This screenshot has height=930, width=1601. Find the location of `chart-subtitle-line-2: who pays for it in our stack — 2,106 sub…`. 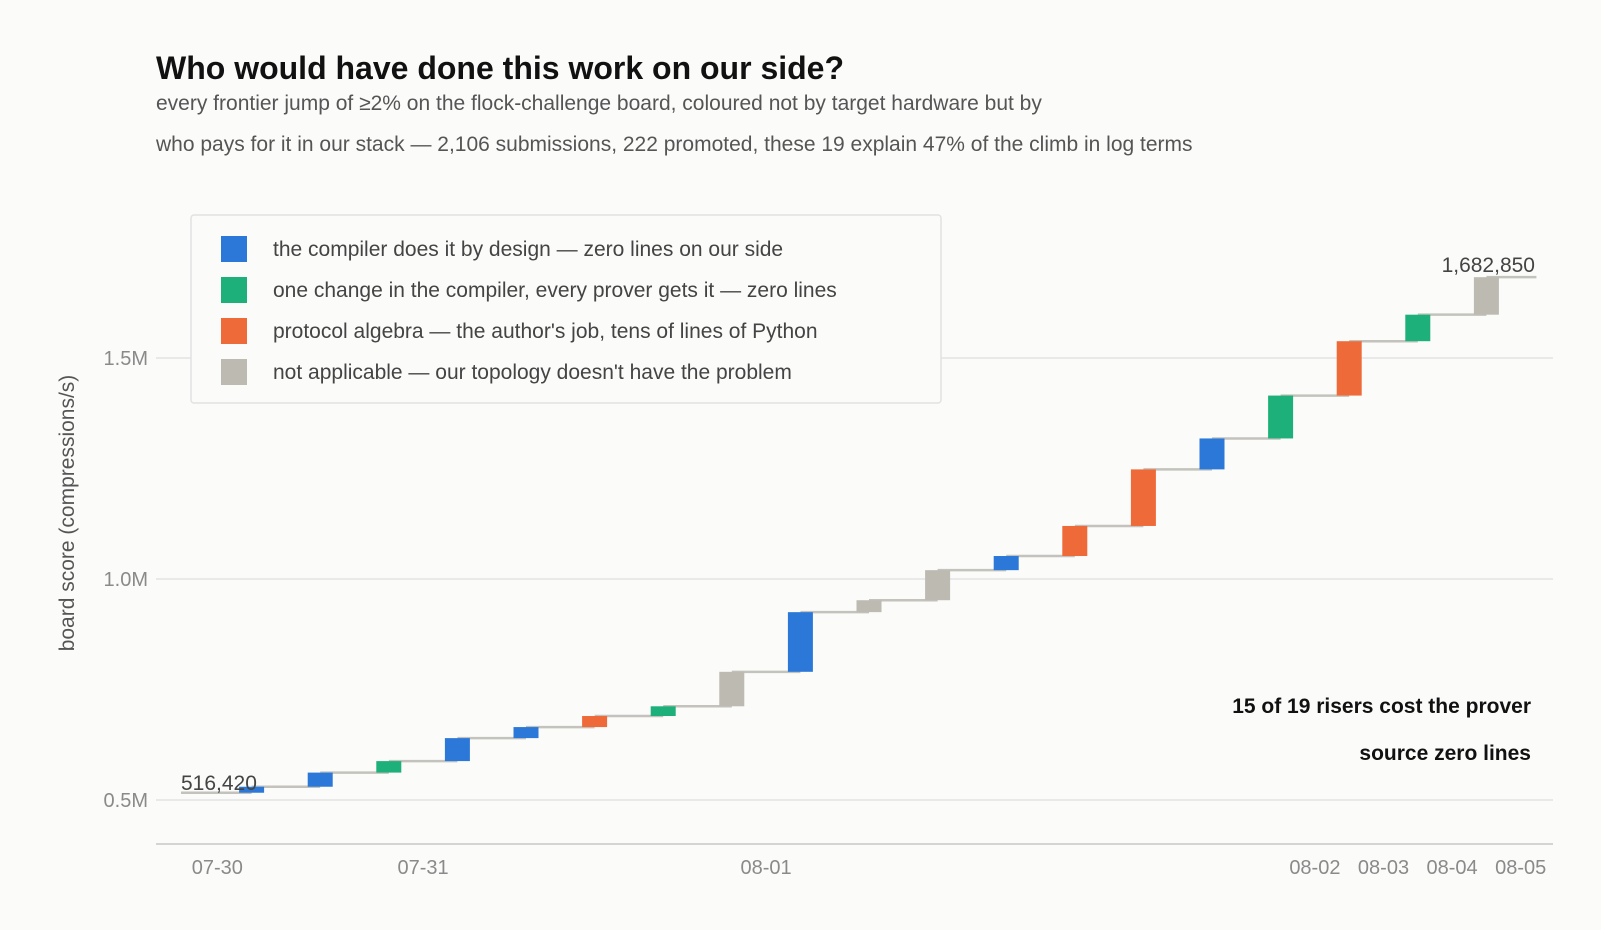

chart-subtitle-line-2: who pays for it in our stack — 2,106 sub… is located at coordinates (674, 144).